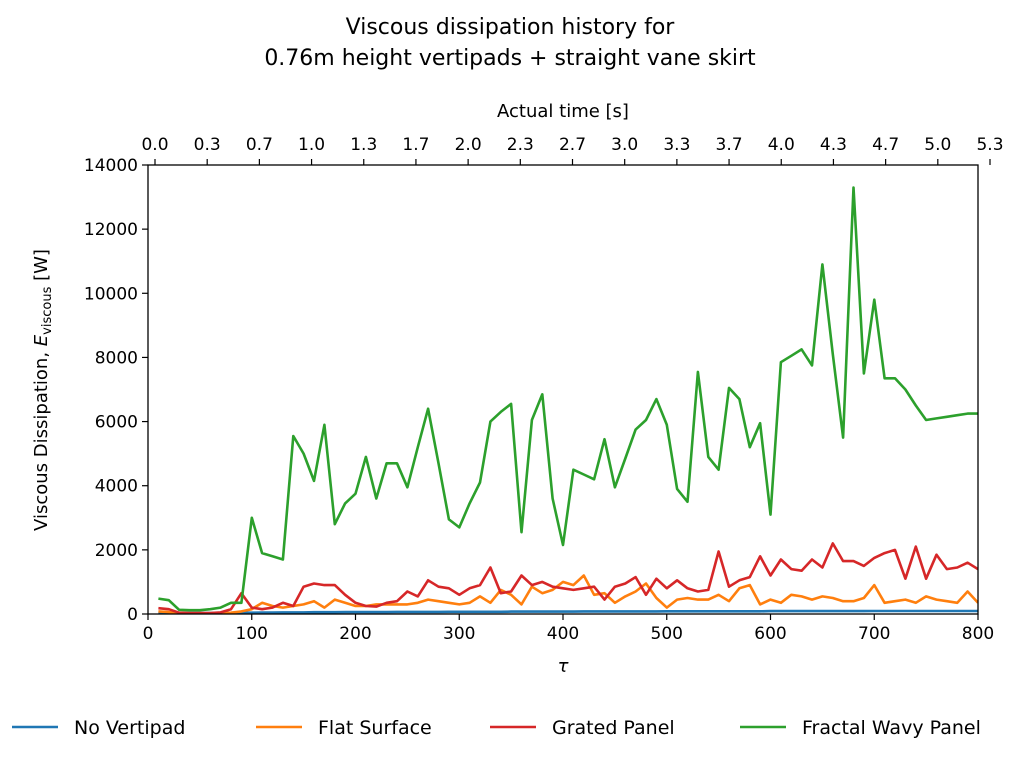 This screenshot has height=772, width=1024. Describe the element at coordinates (459, 634) in the screenshot. I see `x-tick-label: 300` at that location.